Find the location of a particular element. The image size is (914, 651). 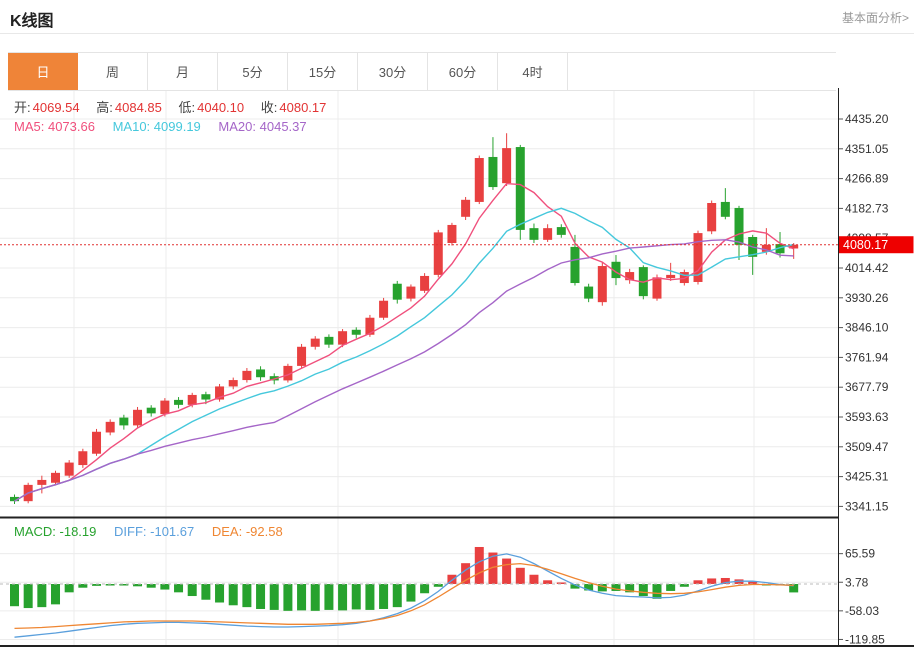

svg-text: 4014.42 is located at coordinates (867, 268).